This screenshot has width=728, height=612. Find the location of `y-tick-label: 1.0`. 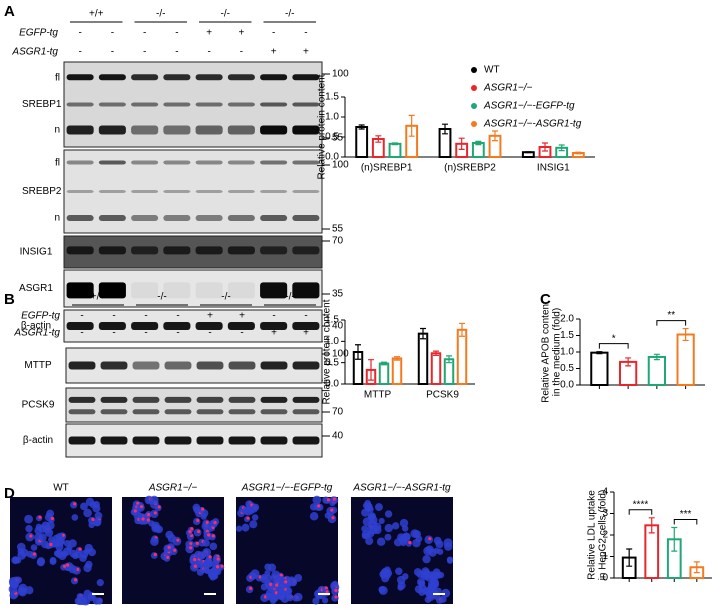

y-tick-label: 1.0 is located at coordinates (567, 352).